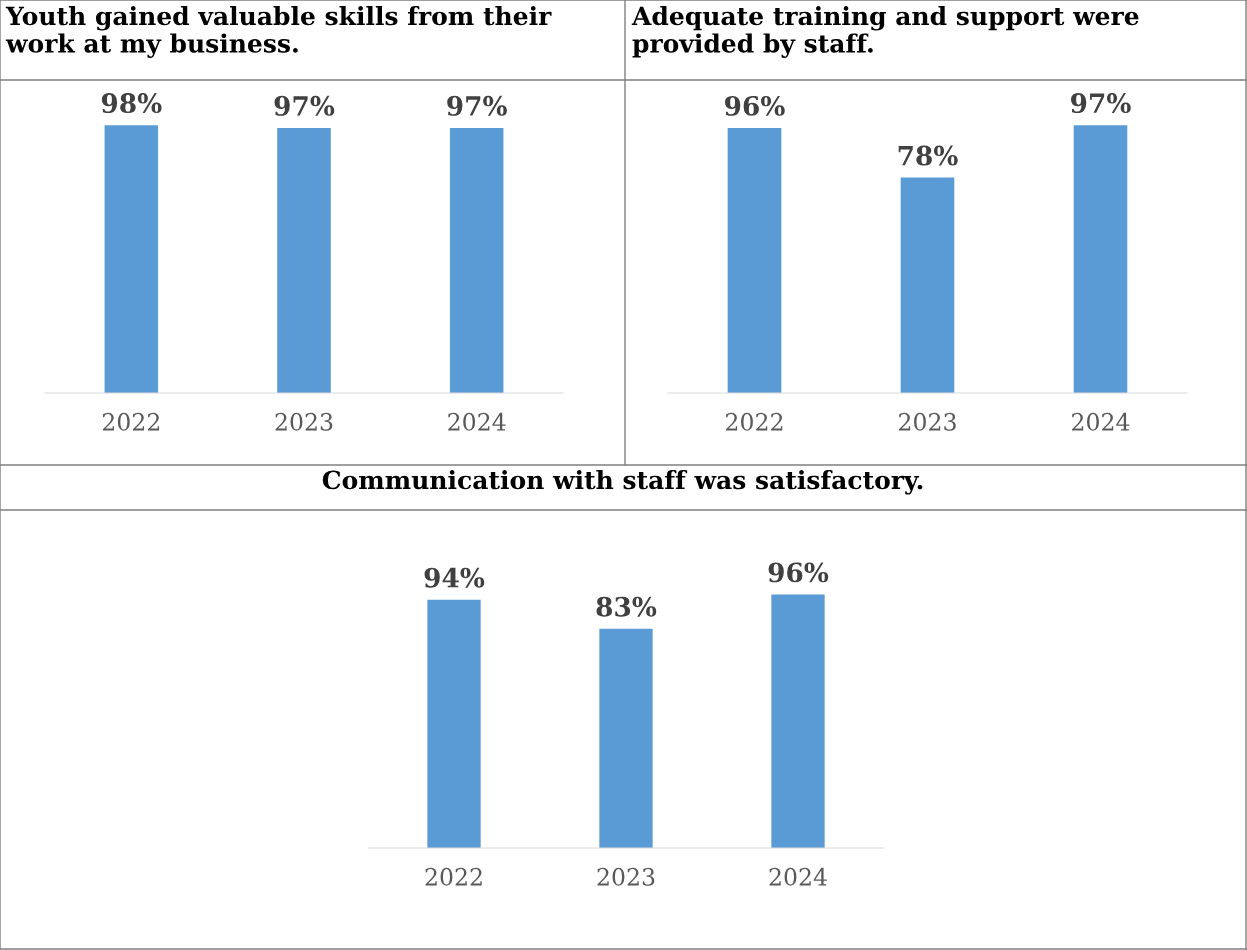 This screenshot has height=950, width=1247. What do you see at coordinates (278, 32) in the screenshot?
I see `chart-title: Youth gained valuable skills from their work at my business.` at bounding box center [278, 32].